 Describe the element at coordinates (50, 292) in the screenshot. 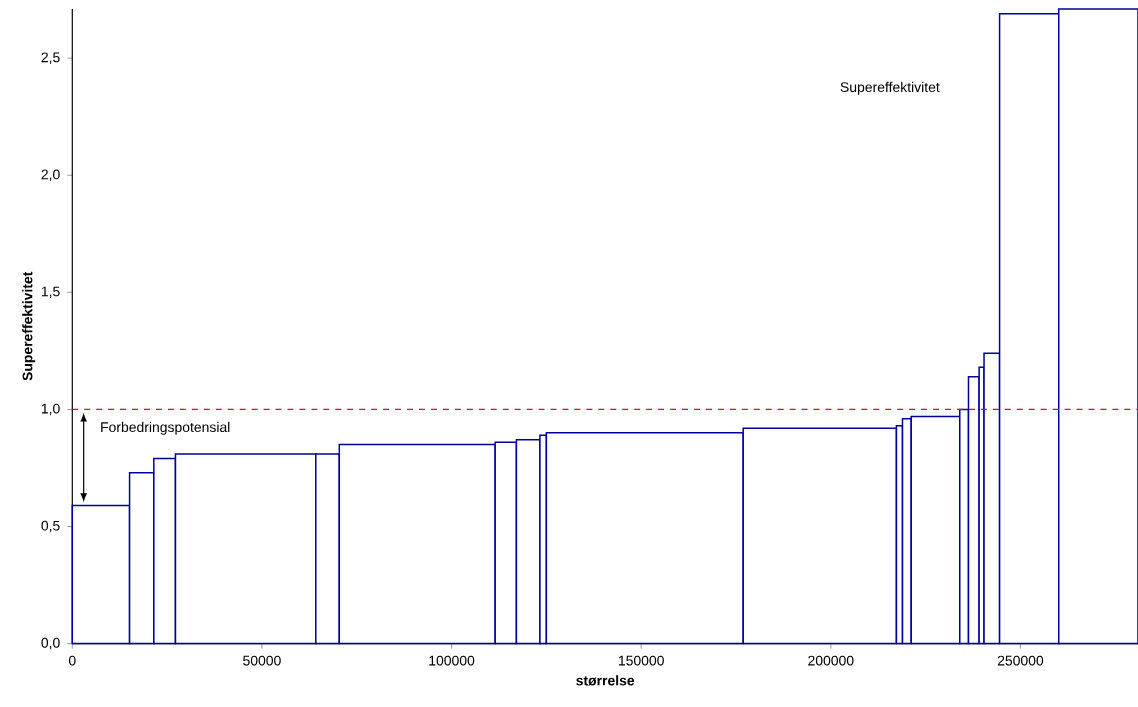

I see `y-tick-label: 1,5` at that location.